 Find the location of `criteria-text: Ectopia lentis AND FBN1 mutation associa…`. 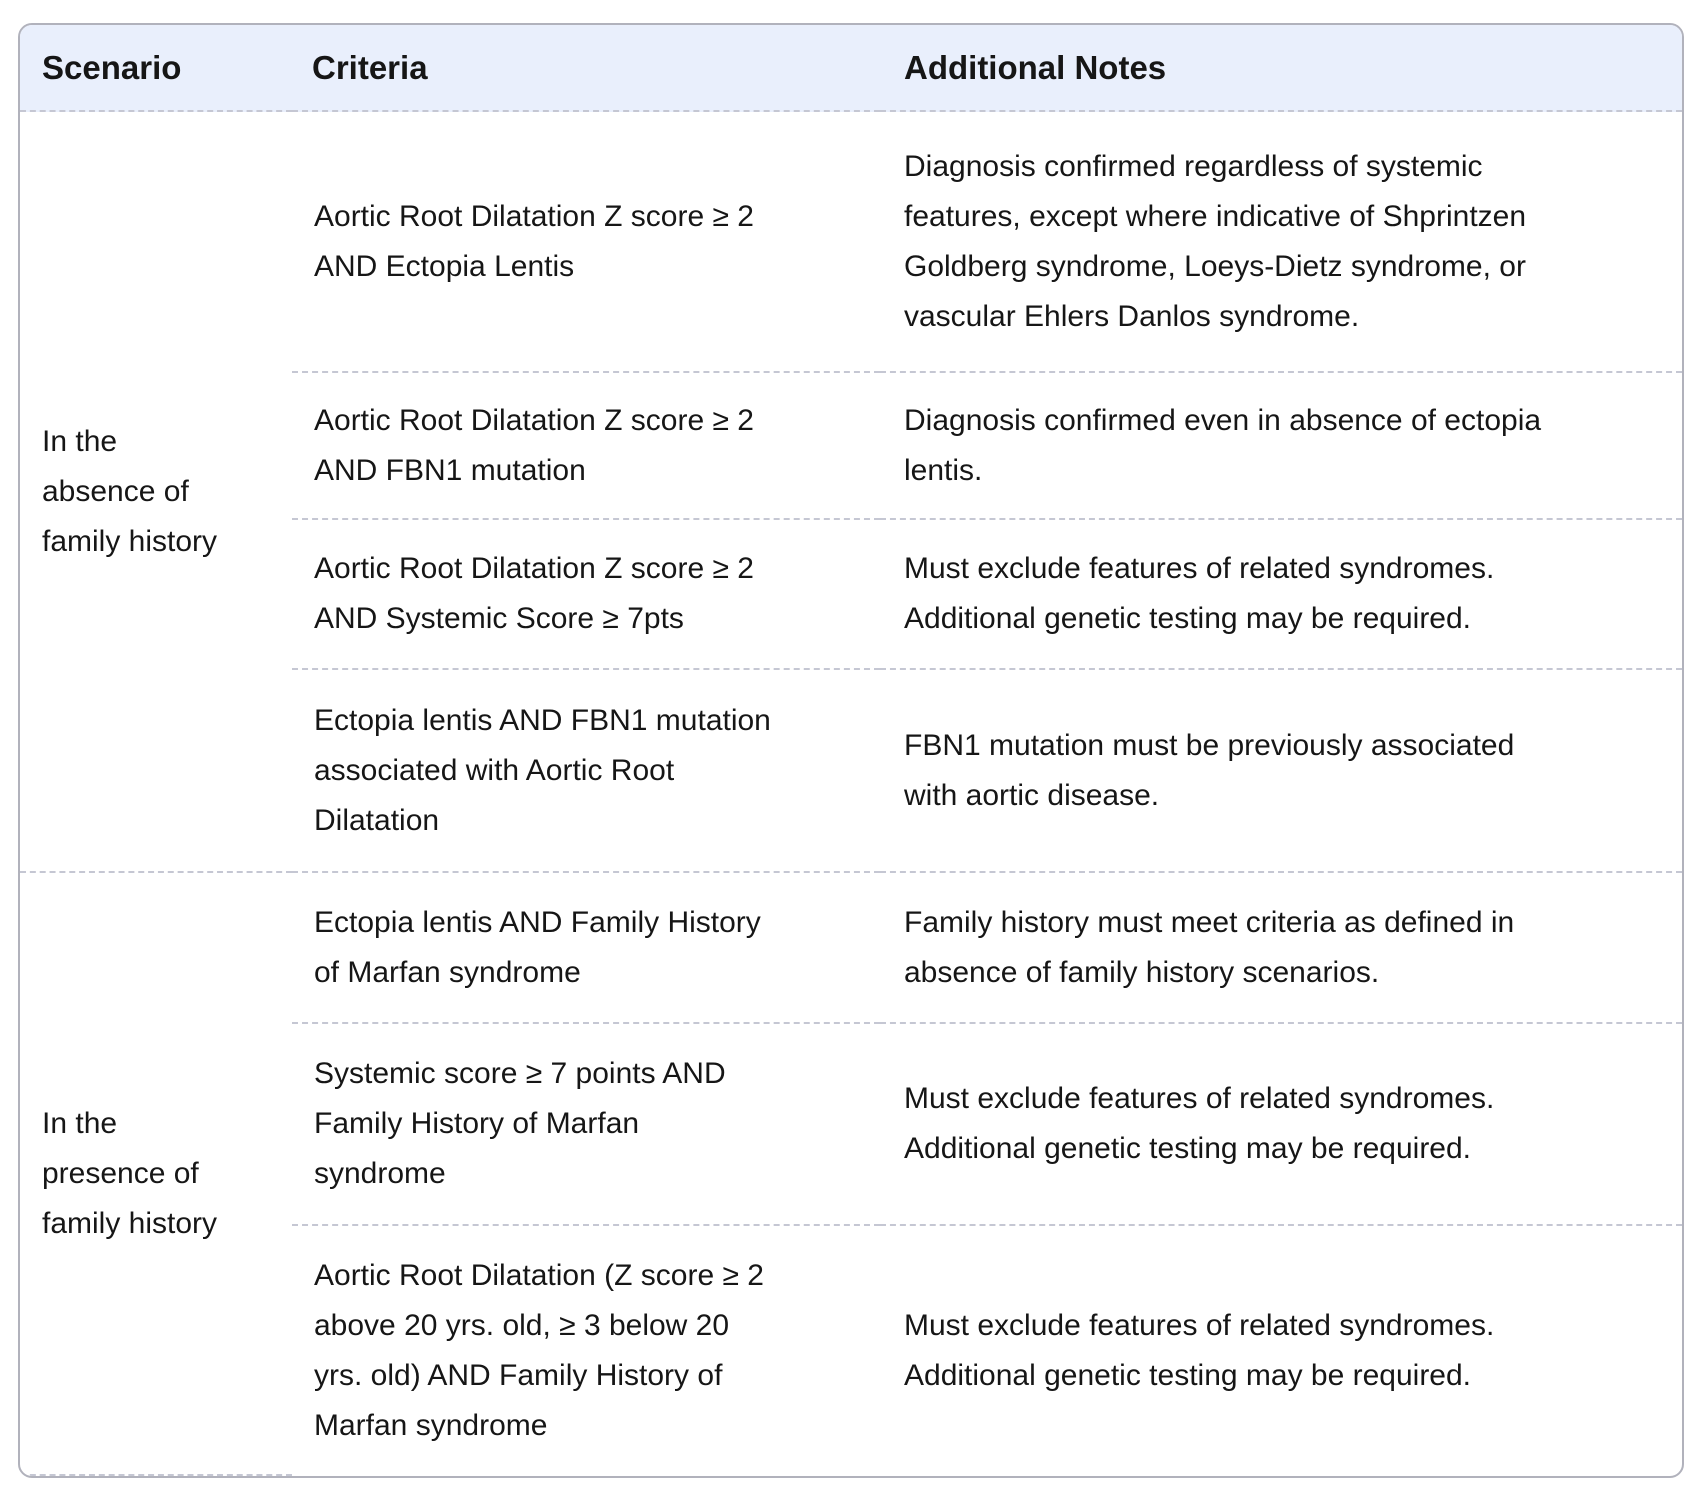

criteria-text: Ectopia lentis AND FBN1 mutation associa… is located at coordinates (542, 770).